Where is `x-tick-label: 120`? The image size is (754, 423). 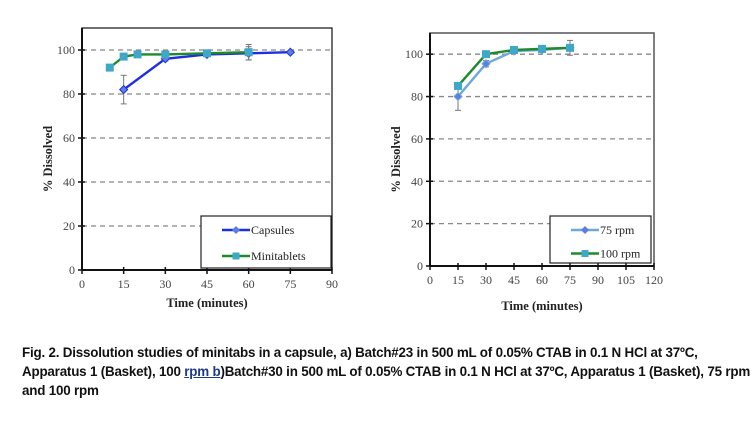 x-tick-label: 120 is located at coordinates (654, 280).